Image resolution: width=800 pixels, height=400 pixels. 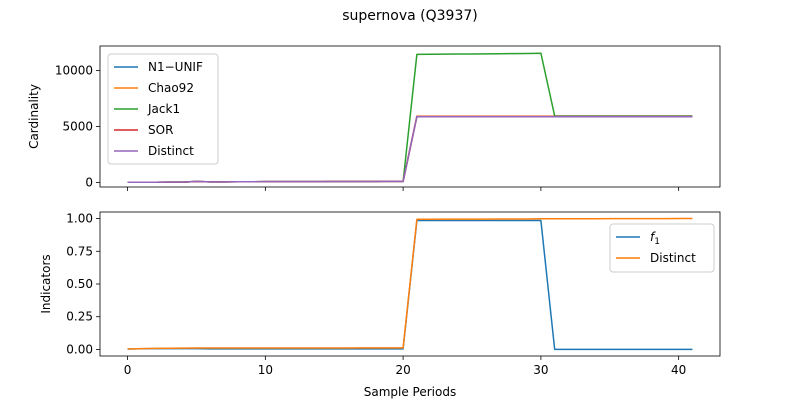 I want to click on legend-label: N1−UNIF, so click(x=175, y=67).